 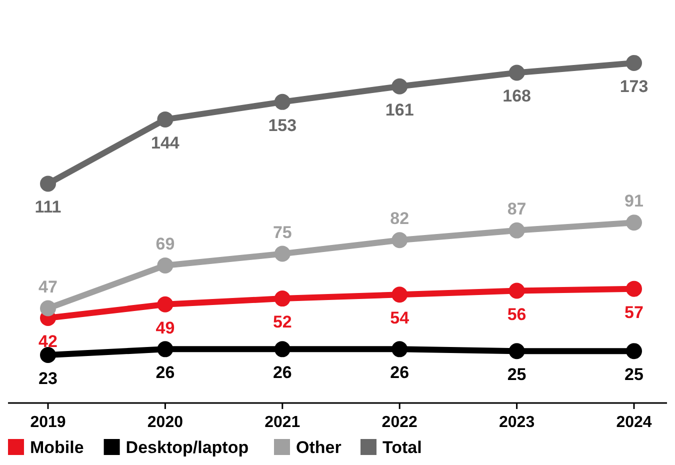 What do you see at coordinates (165, 328) in the screenshot?
I see `data-label: 49` at bounding box center [165, 328].